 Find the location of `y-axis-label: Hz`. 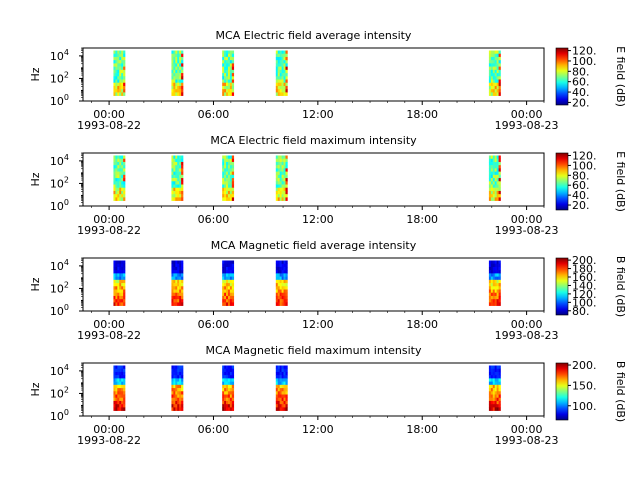

y-axis-label: Hz is located at coordinates (35, 74).